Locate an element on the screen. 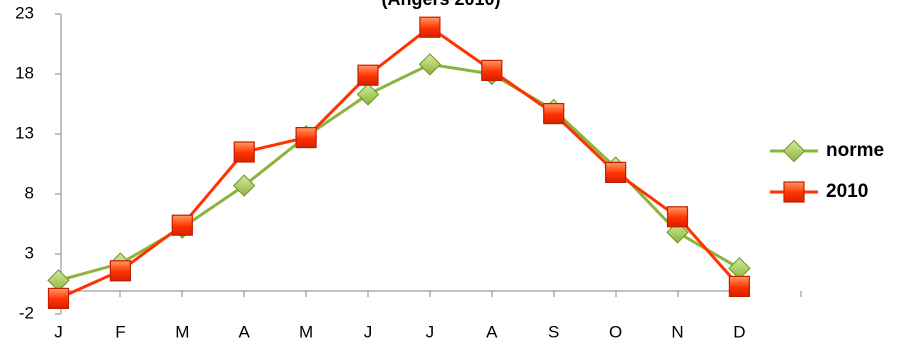  y-tick-label: 3 is located at coordinates (29, 252).